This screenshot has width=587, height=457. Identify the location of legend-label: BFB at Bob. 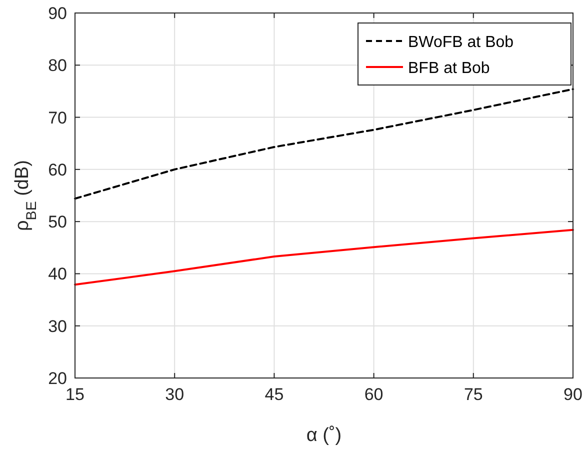
(449, 68).